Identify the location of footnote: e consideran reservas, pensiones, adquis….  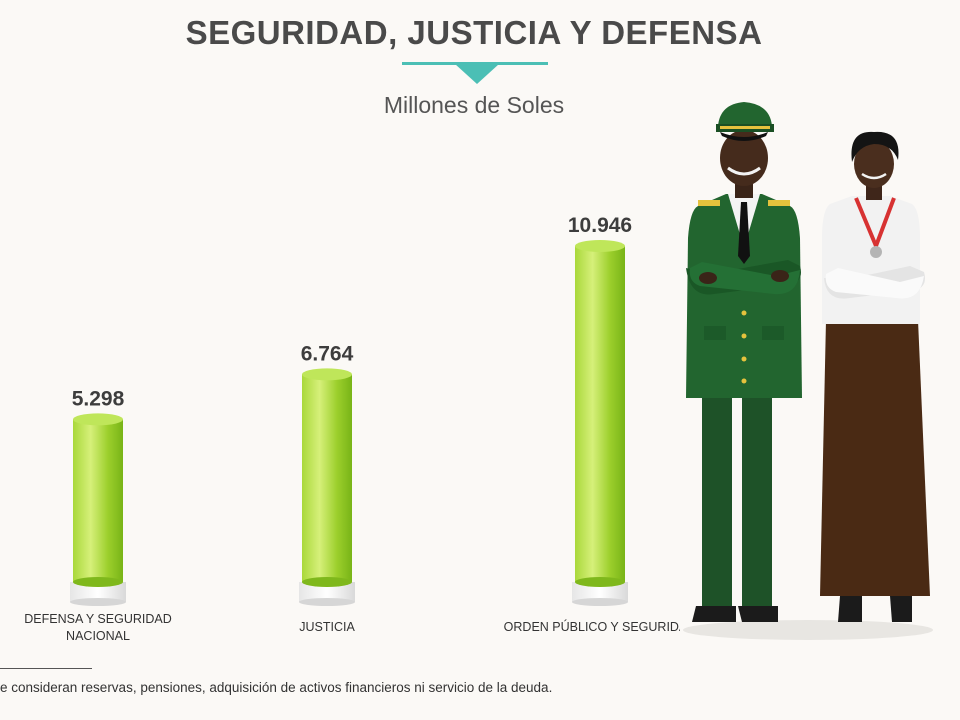
(276, 687).